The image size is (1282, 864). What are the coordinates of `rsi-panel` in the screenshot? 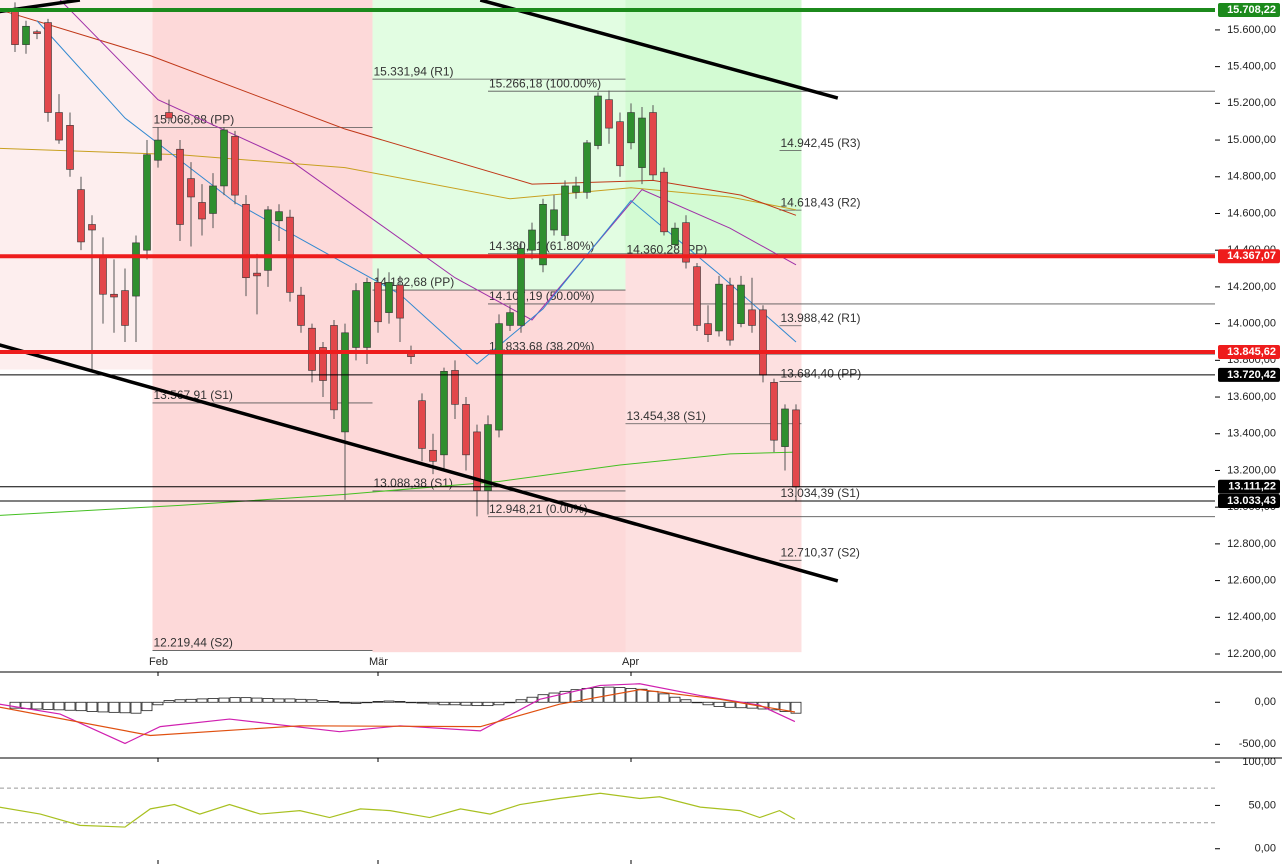 It's located at (607, 807).